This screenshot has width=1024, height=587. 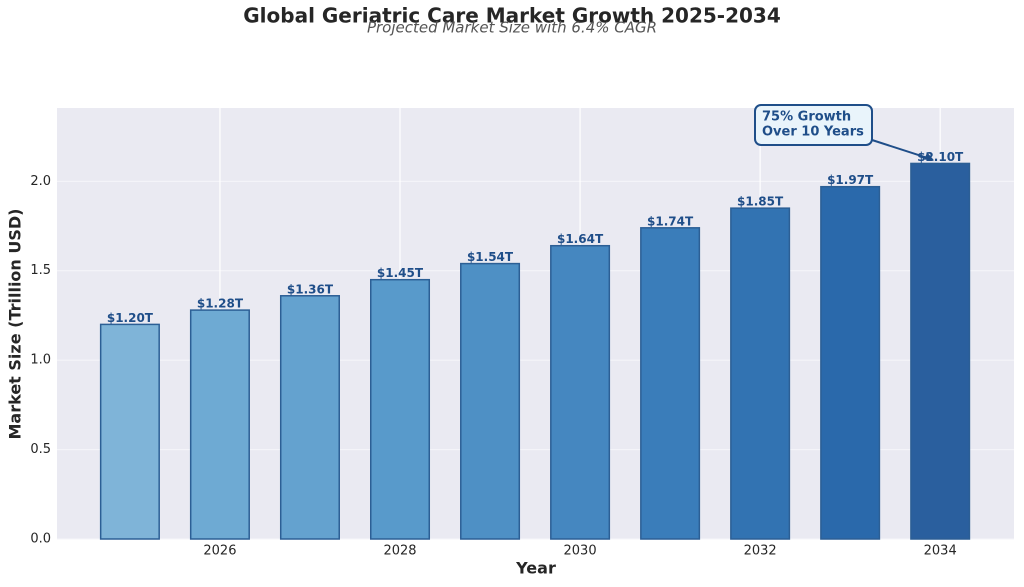 I want to click on annotation-text: Over 10 Years, so click(x=813, y=132).